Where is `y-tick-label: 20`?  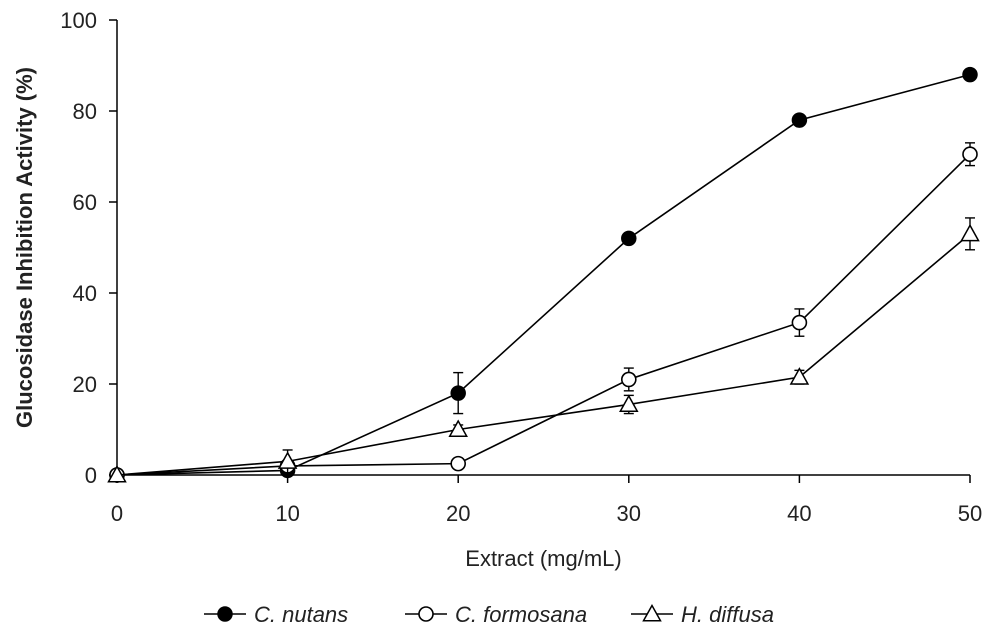
y-tick-label: 20 is located at coordinates (85, 384).